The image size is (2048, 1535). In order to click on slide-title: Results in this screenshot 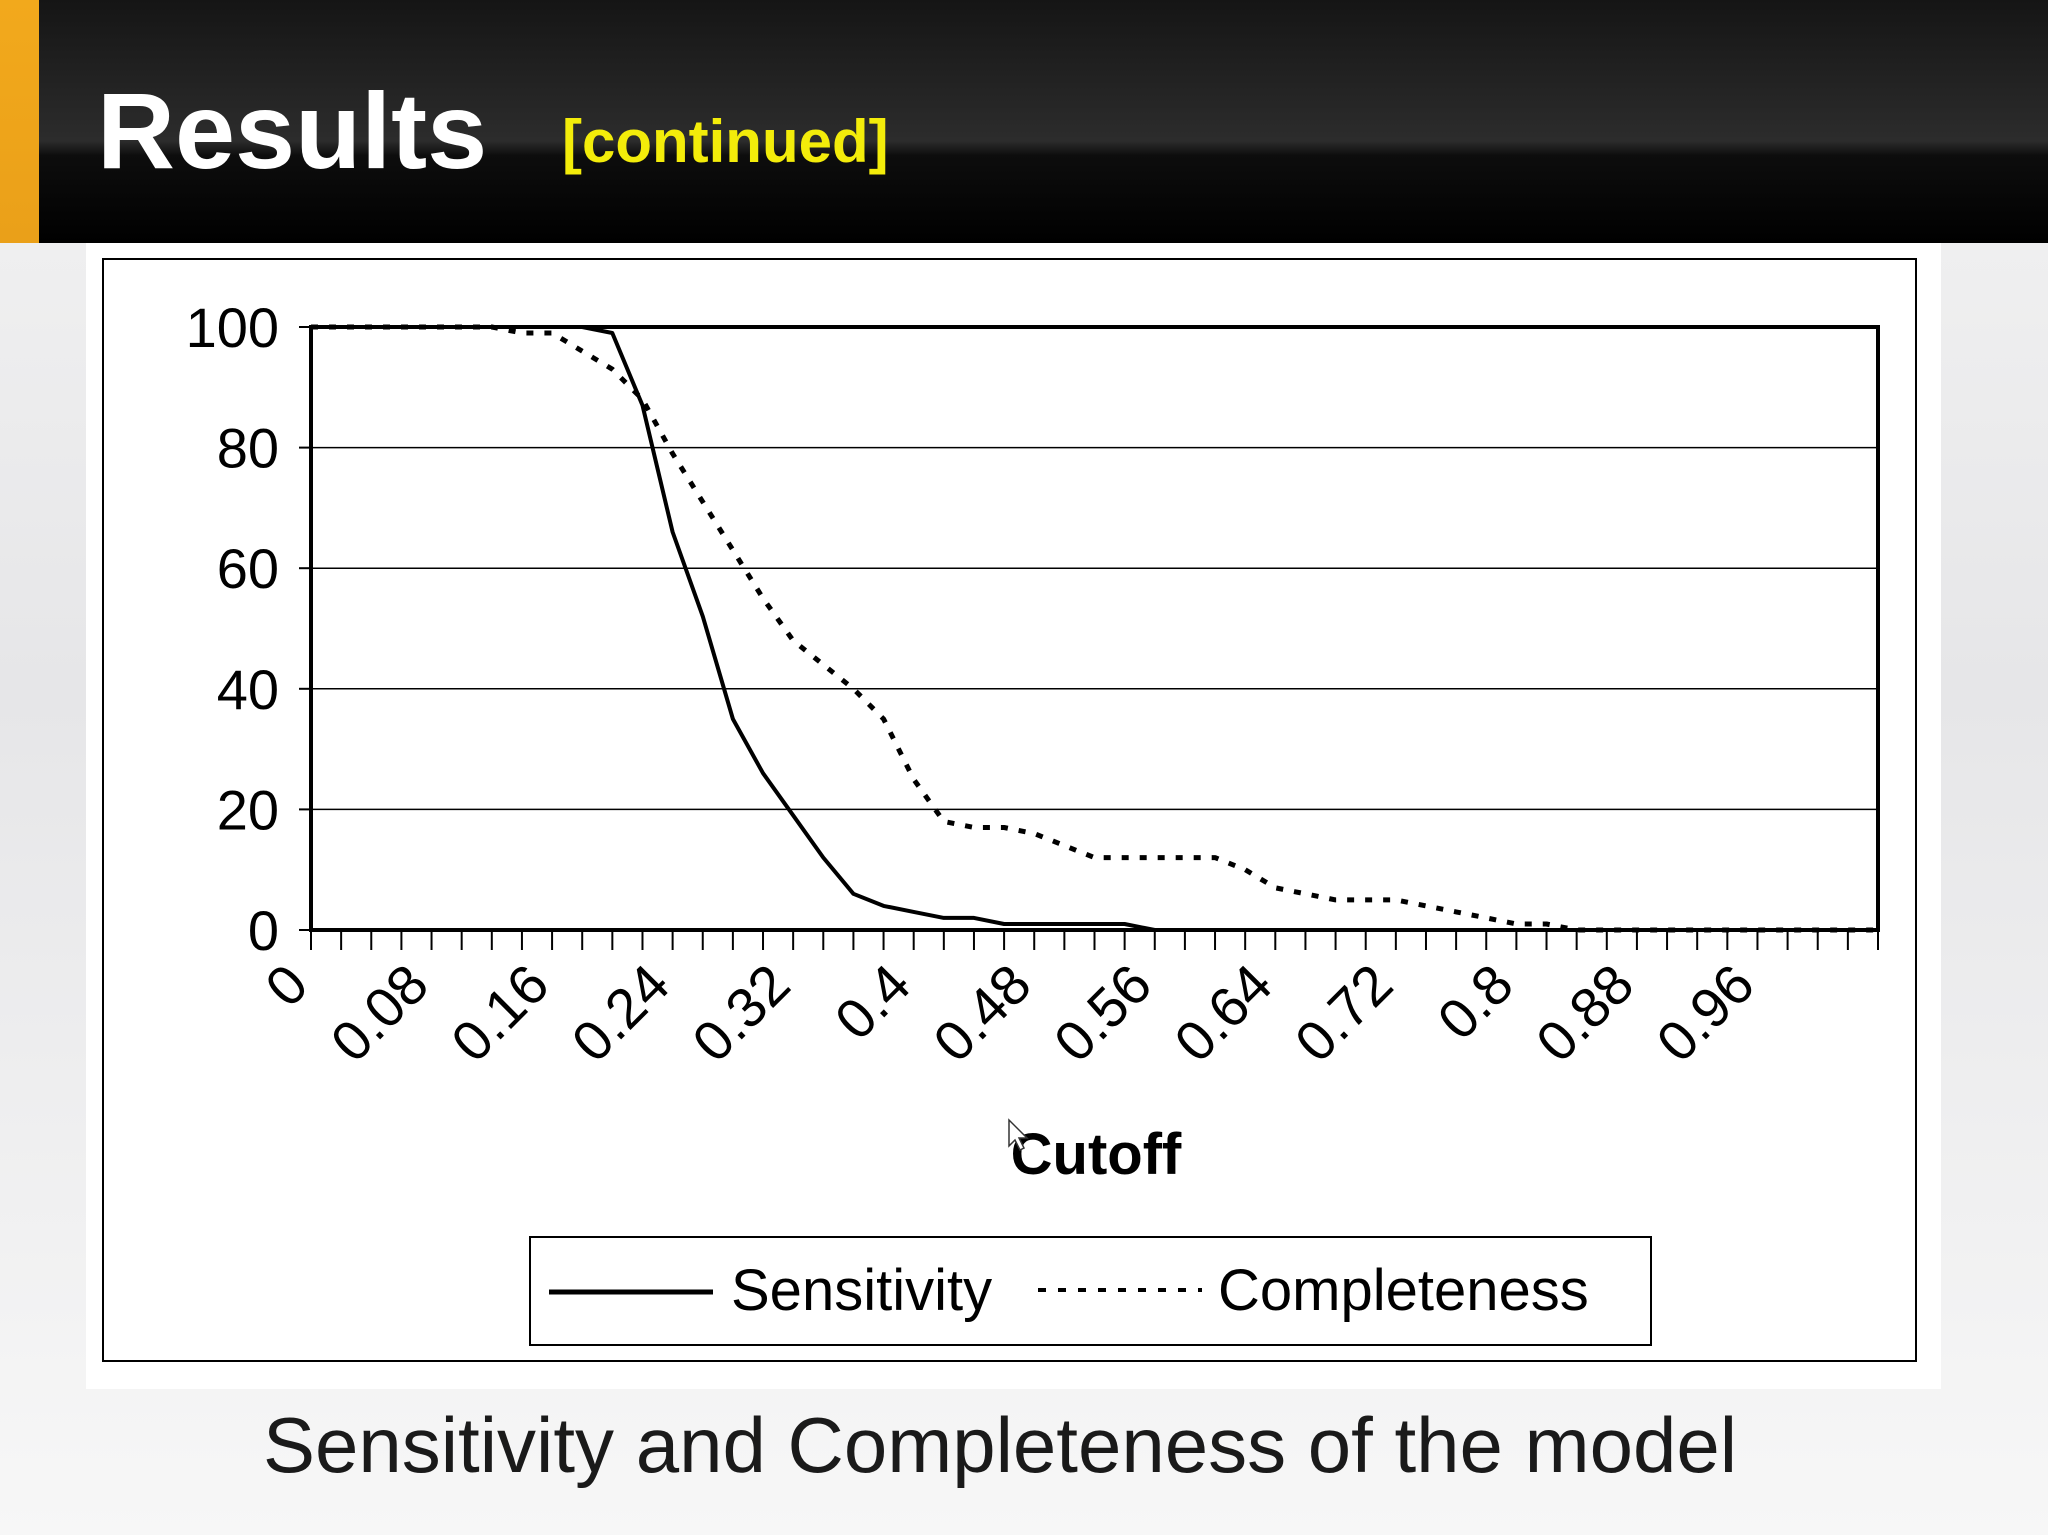, I will do `click(292, 130)`.